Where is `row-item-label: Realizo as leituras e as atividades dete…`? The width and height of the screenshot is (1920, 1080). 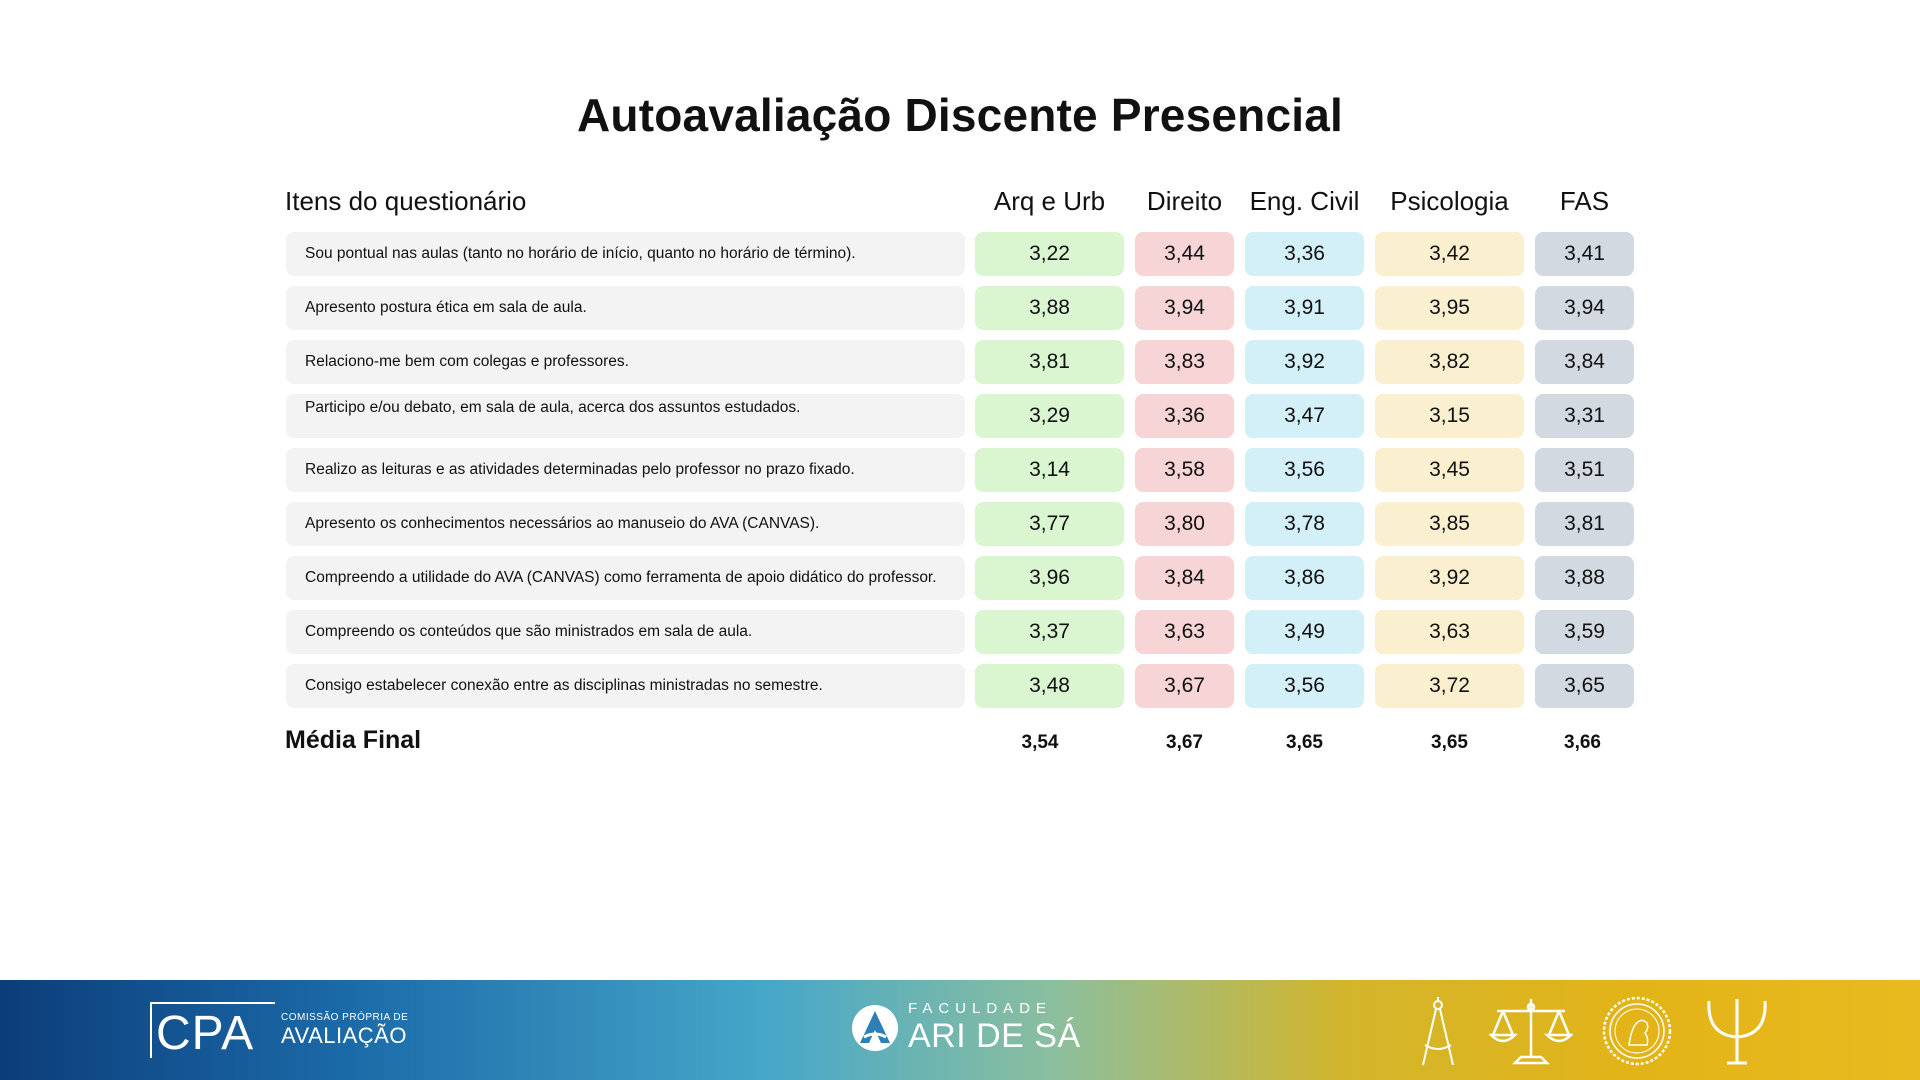 row-item-label: Realizo as leituras e as atividades dete… is located at coordinates (625, 470).